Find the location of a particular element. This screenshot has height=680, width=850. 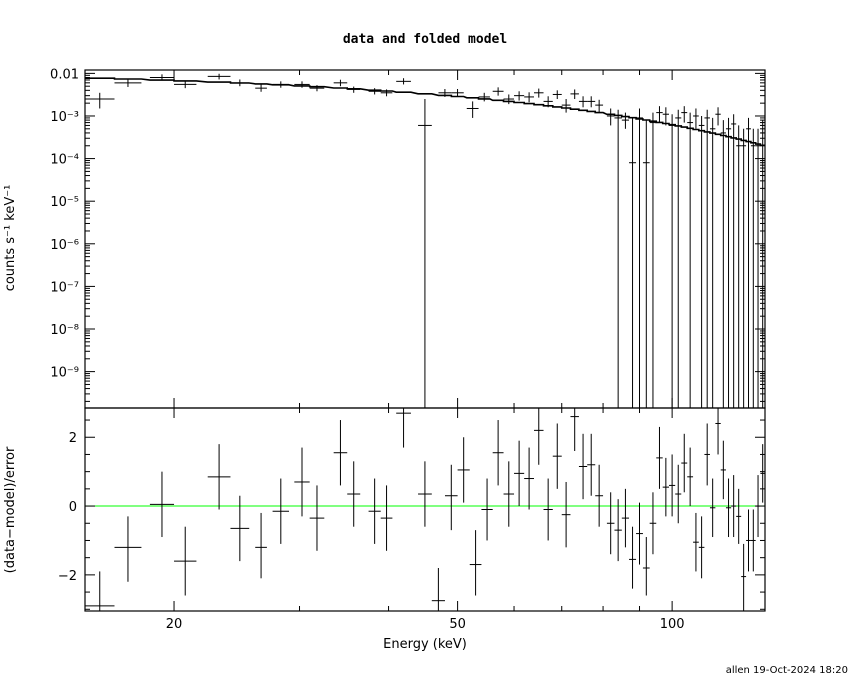

model-histogram is located at coordinates (425, 112).